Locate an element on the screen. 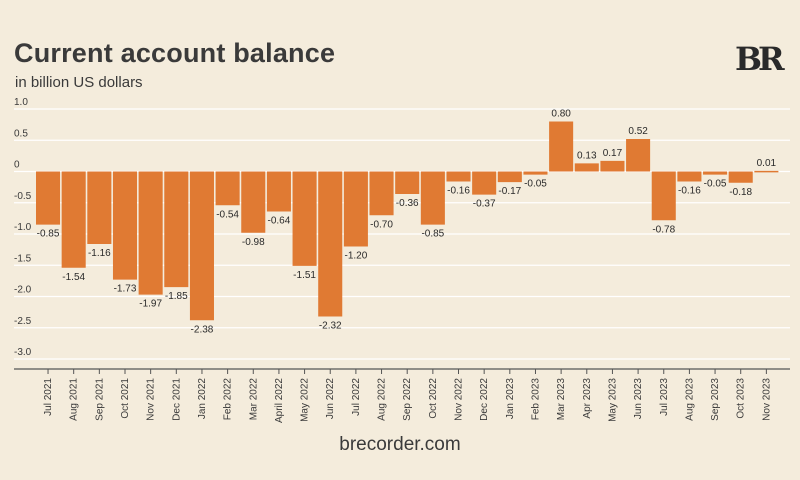 Image resolution: width=800 pixels, height=480 pixels. data-label: -0.37 is located at coordinates (484, 204).